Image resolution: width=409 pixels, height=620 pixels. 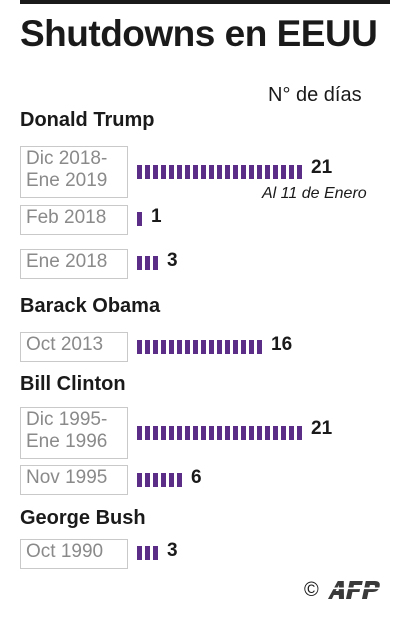 I want to click on period-label: Dic 1995- Ene 1996, so click(x=74, y=433).